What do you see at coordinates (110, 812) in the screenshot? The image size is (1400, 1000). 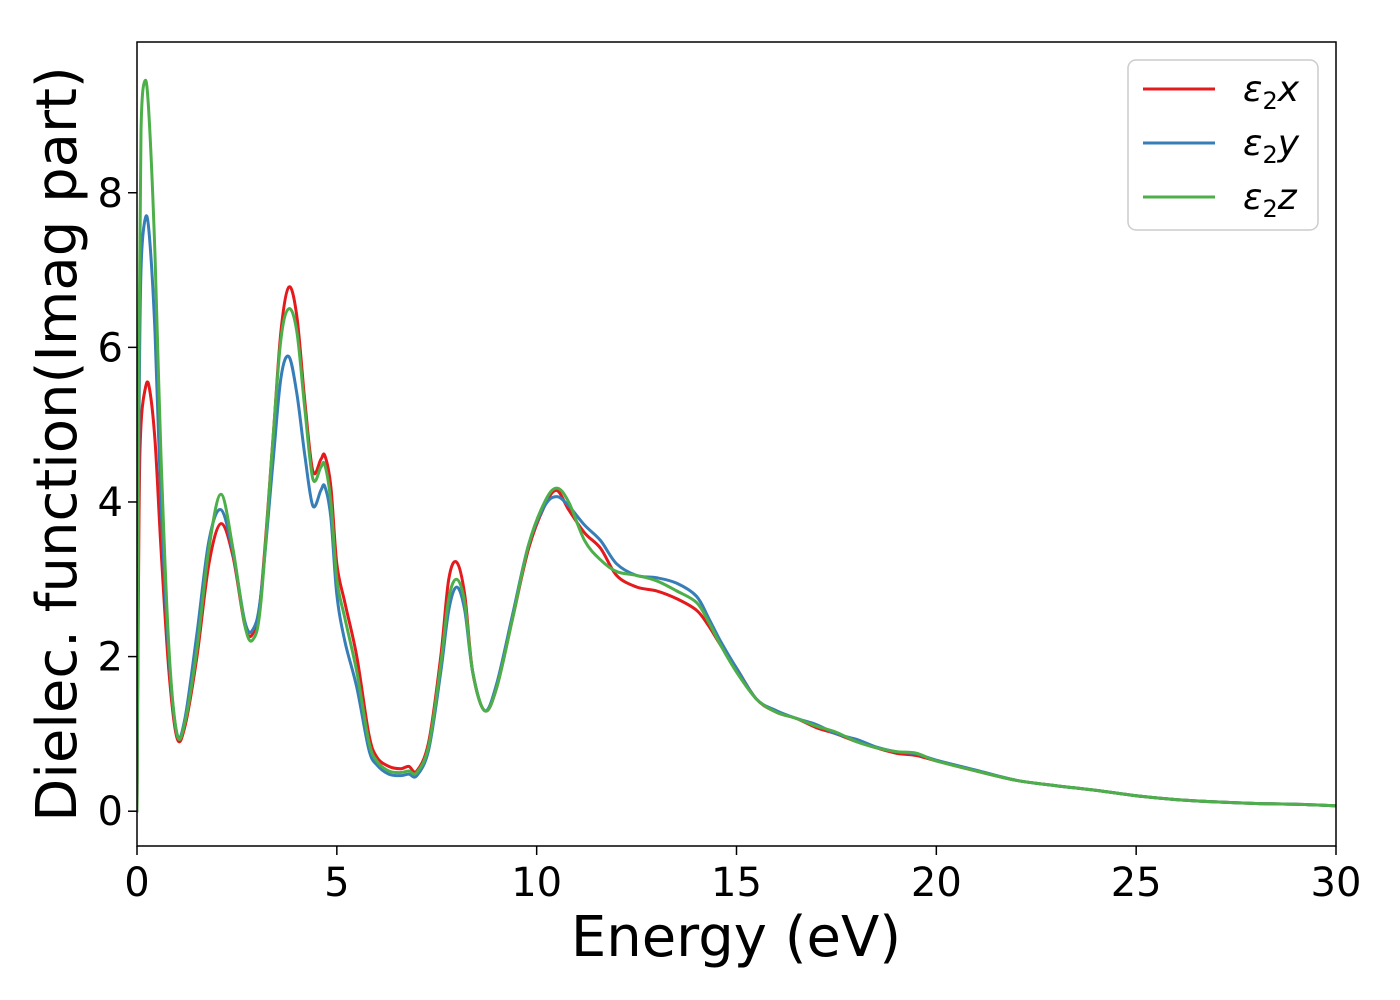 I see `y-tick-label: 0` at bounding box center [110, 812].